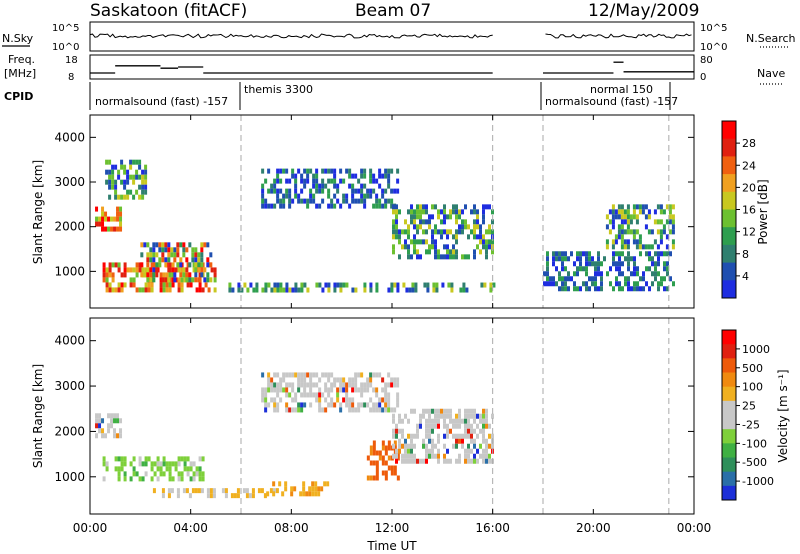 The height and width of the screenshot is (554, 800). I want to click on velocity-colorbar-label: Velocity [m s⁻¹], so click(783, 415).